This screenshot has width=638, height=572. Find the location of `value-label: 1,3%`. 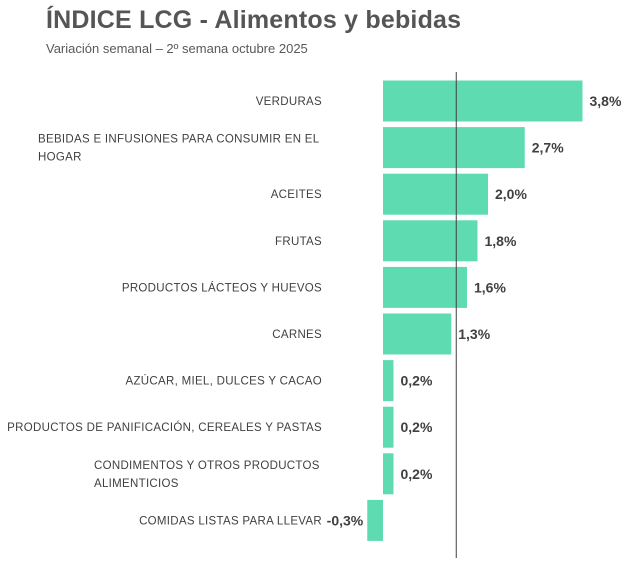

value-label: 1,3% is located at coordinates (474, 334).